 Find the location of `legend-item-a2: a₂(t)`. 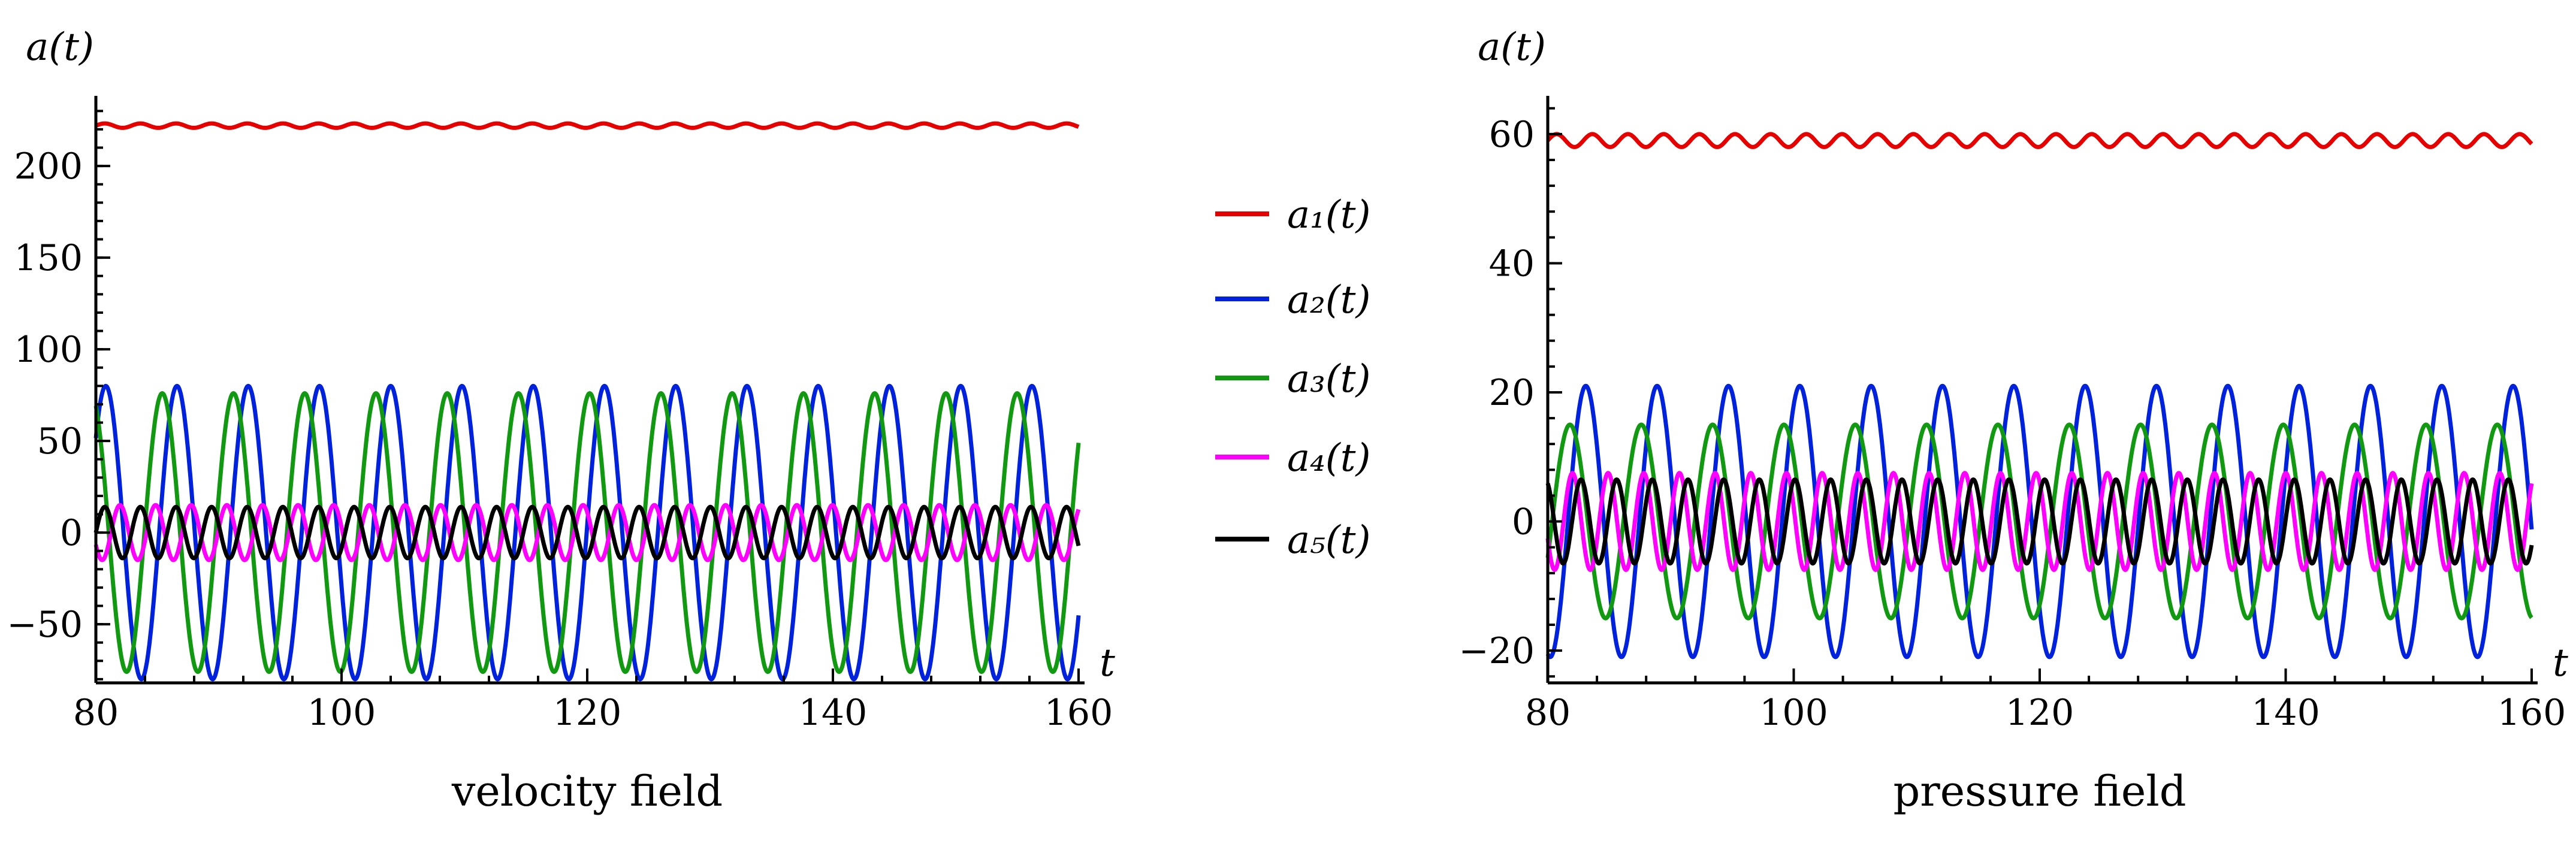

legend-item-a2: a₂(t) is located at coordinates (1293, 300).